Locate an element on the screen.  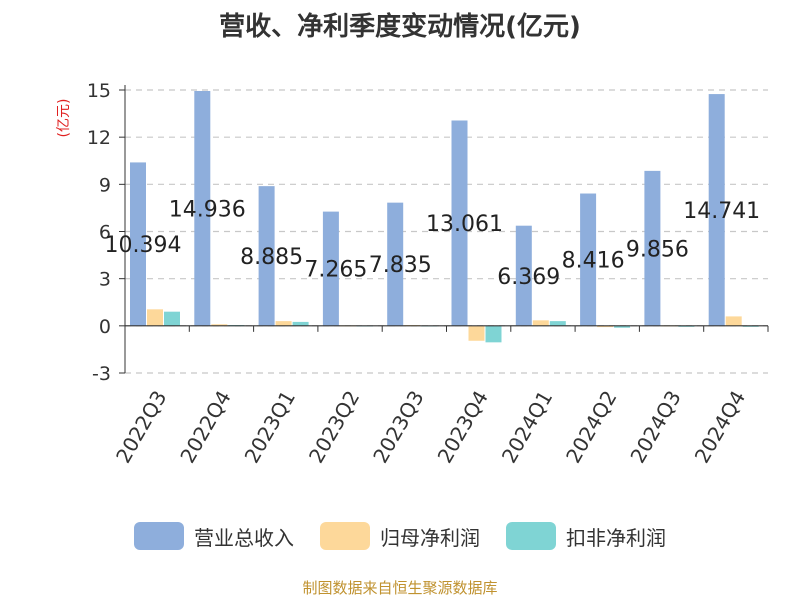
data-label: 6.369 is located at coordinates (528, 277).